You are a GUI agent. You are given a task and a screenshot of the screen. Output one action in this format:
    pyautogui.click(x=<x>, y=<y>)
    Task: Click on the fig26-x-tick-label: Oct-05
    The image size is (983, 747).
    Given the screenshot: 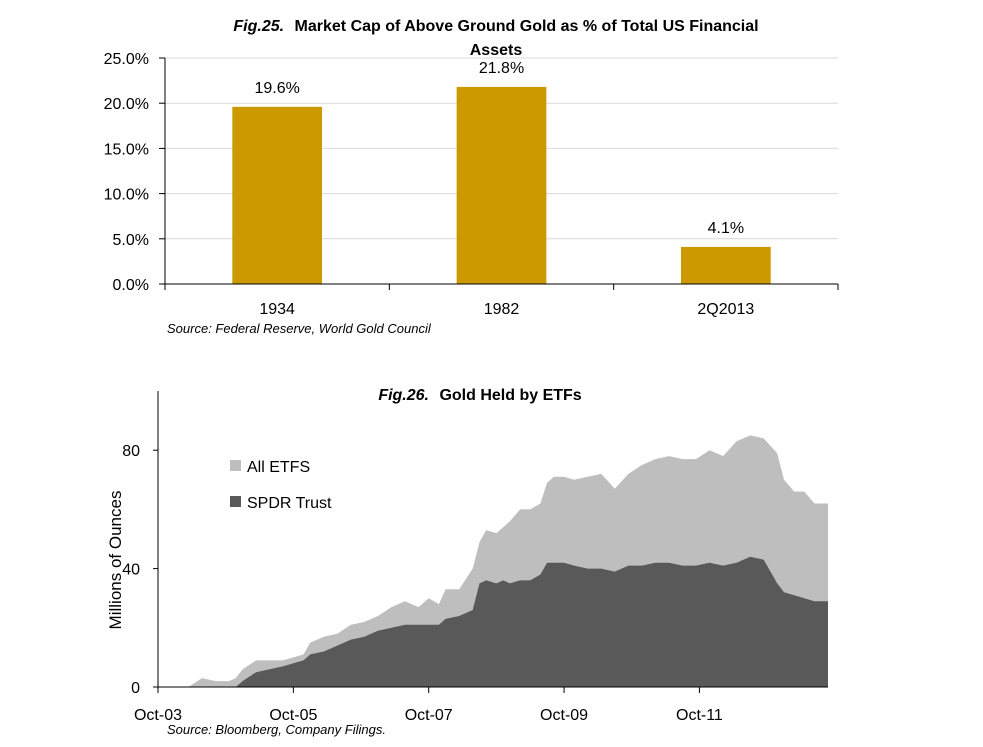 What is the action you would take?
    pyautogui.click(x=293, y=715)
    